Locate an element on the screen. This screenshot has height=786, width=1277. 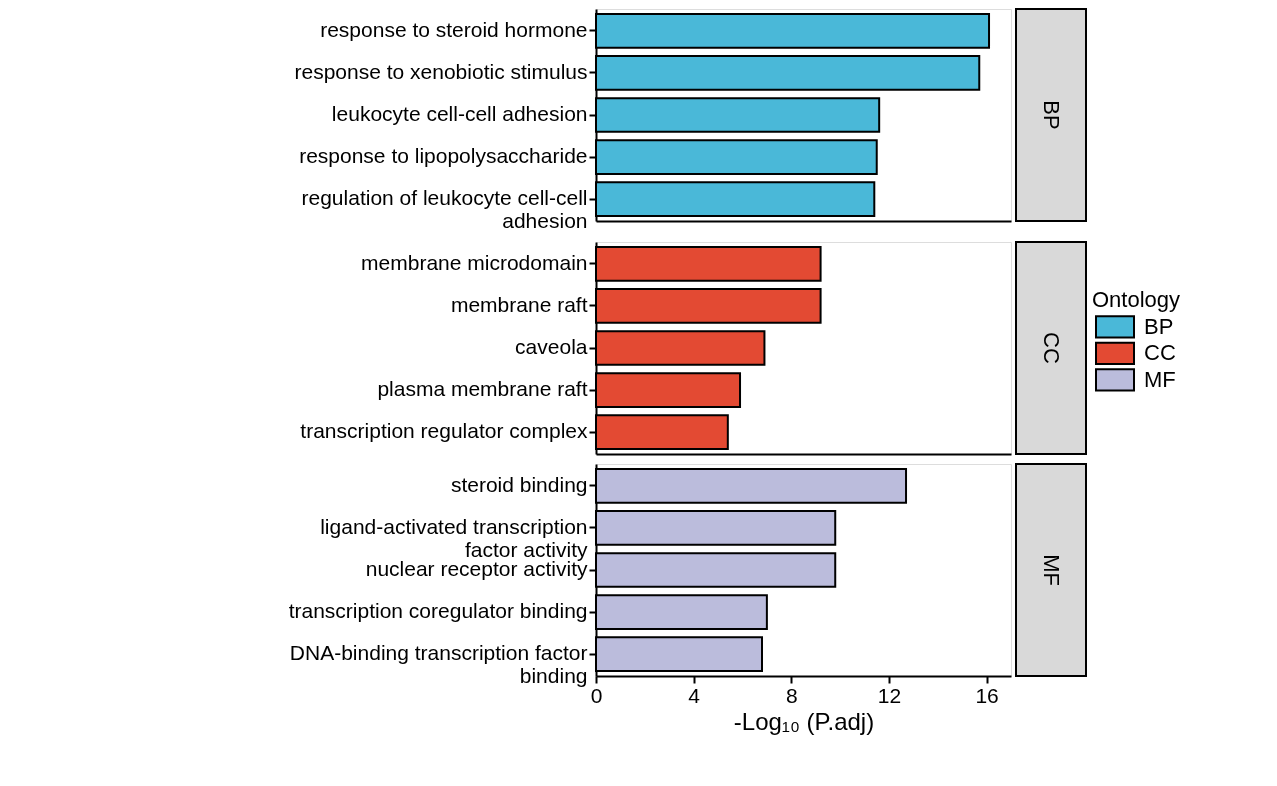
x-tick-label: 0 is located at coordinates (596, 695).